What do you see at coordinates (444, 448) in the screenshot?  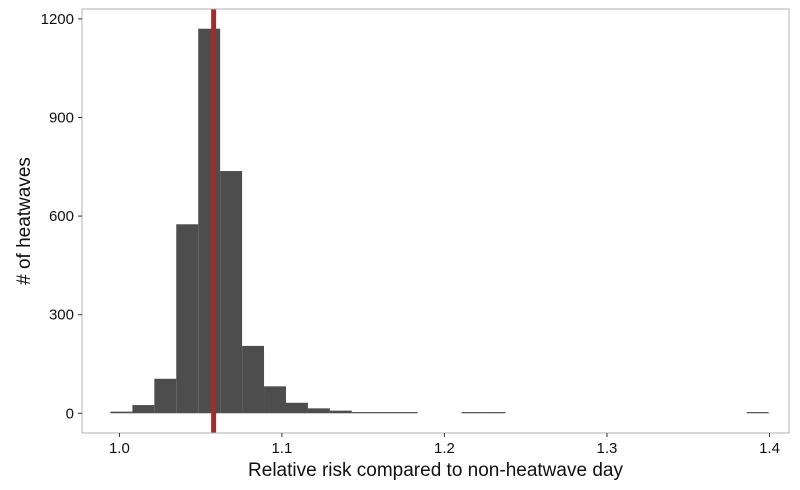 I see `x-tick-label: 1.2` at bounding box center [444, 448].